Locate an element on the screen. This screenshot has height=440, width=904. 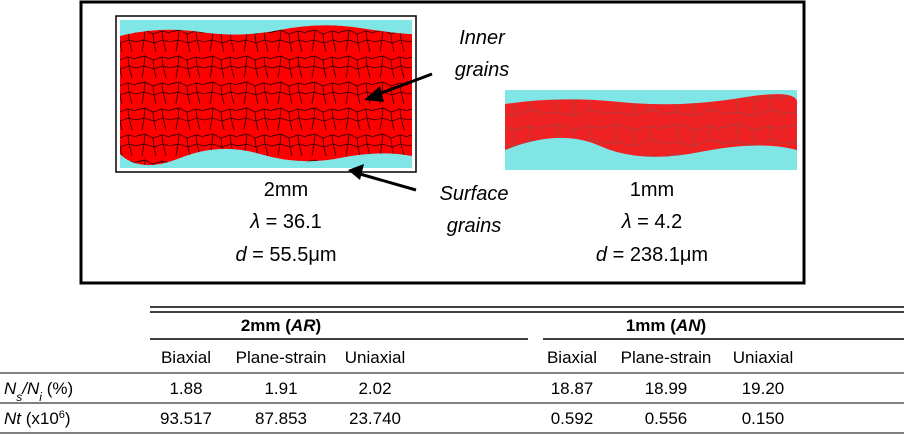
small-specimen-image is located at coordinates (651, 130).